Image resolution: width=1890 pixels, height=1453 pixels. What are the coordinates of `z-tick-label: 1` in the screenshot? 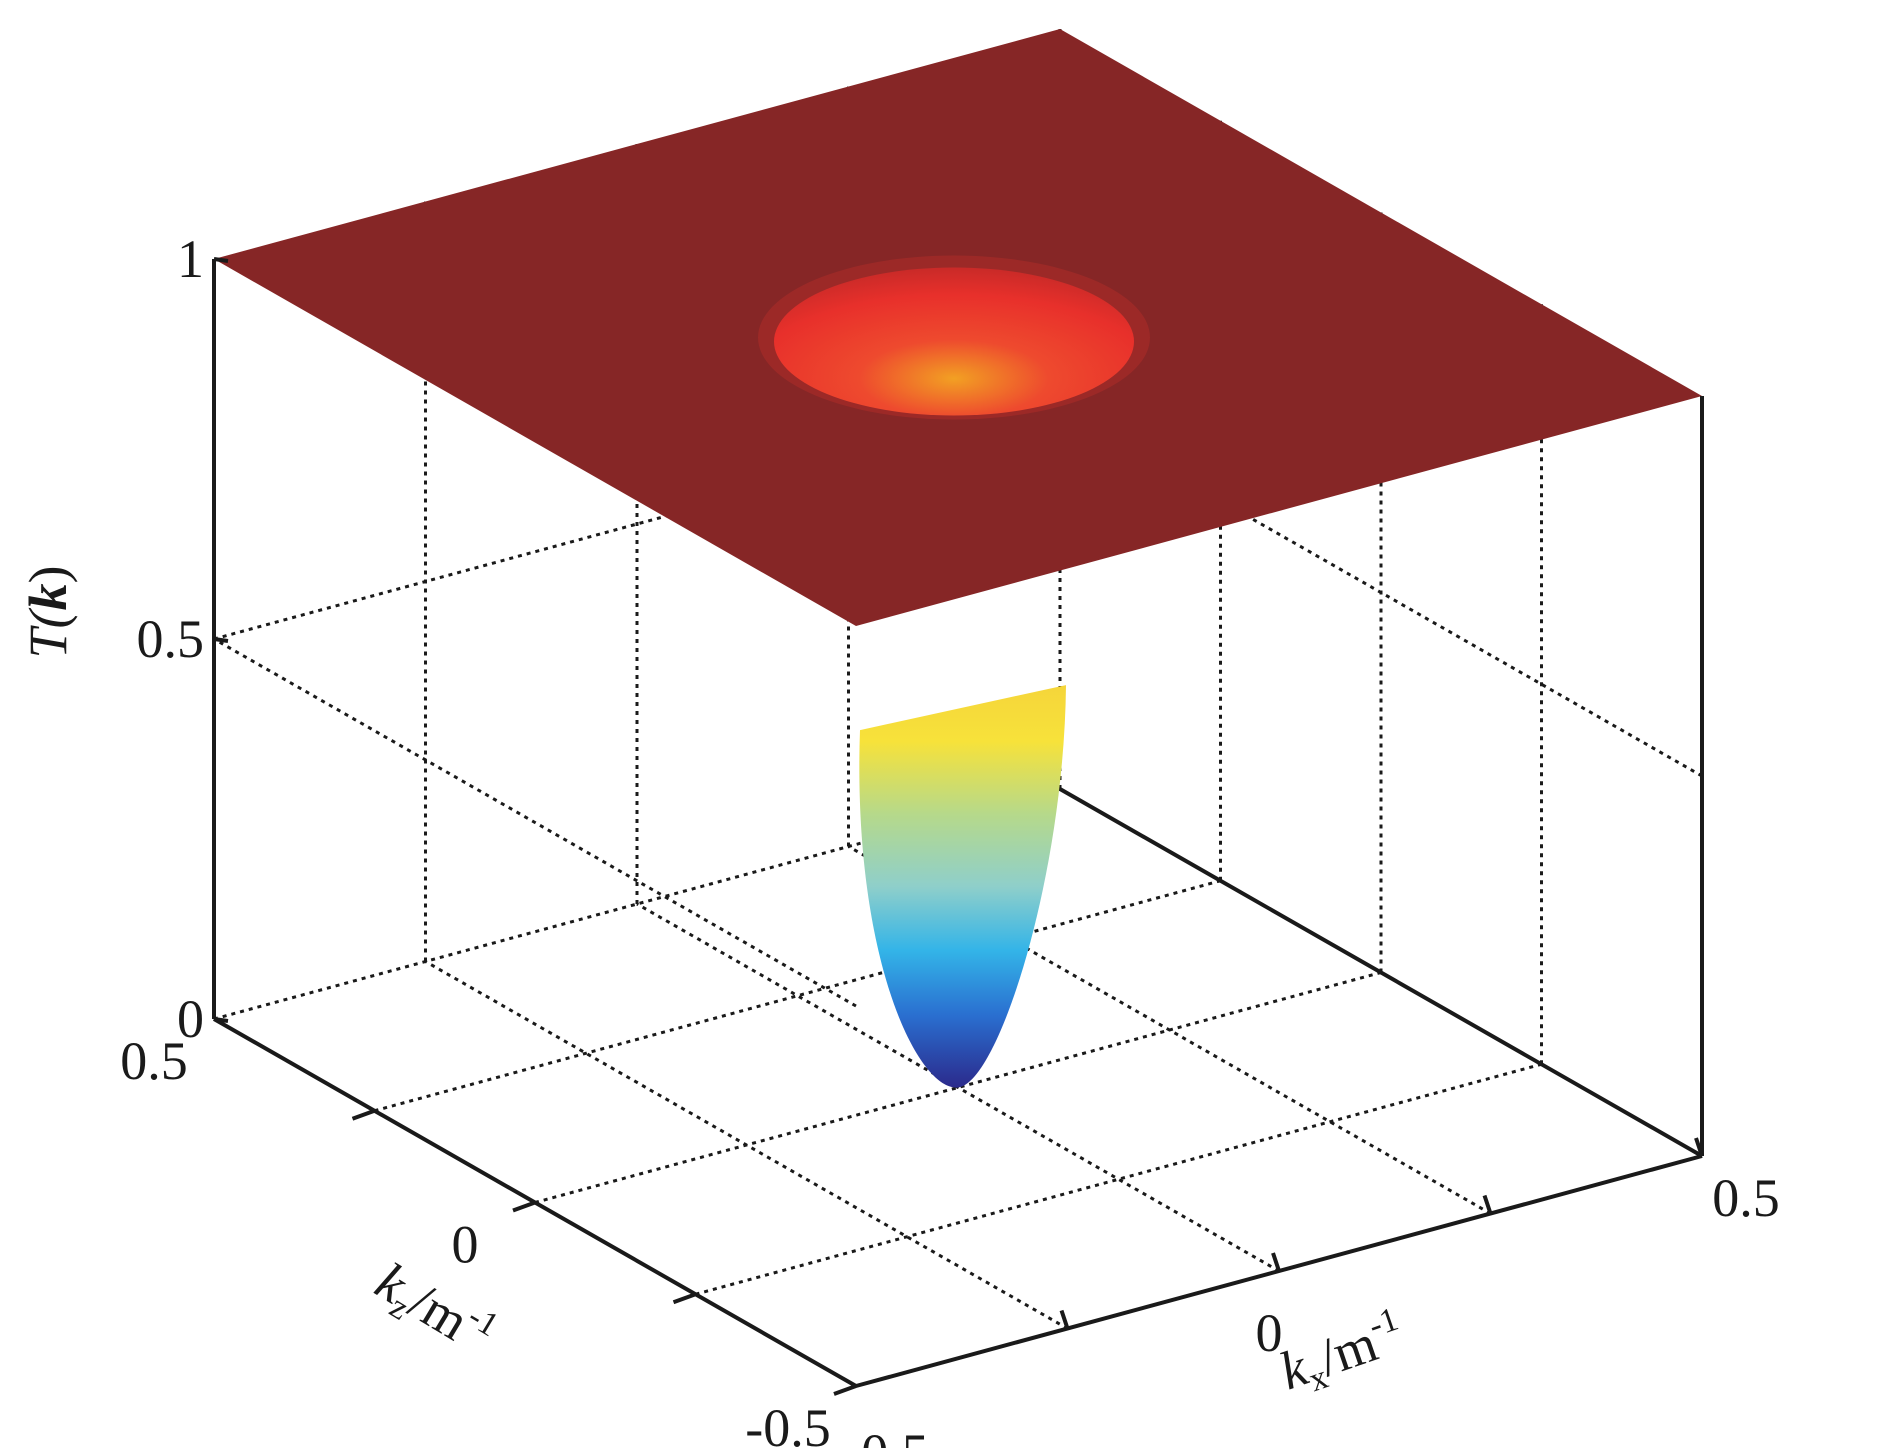 It's located at (190, 259).